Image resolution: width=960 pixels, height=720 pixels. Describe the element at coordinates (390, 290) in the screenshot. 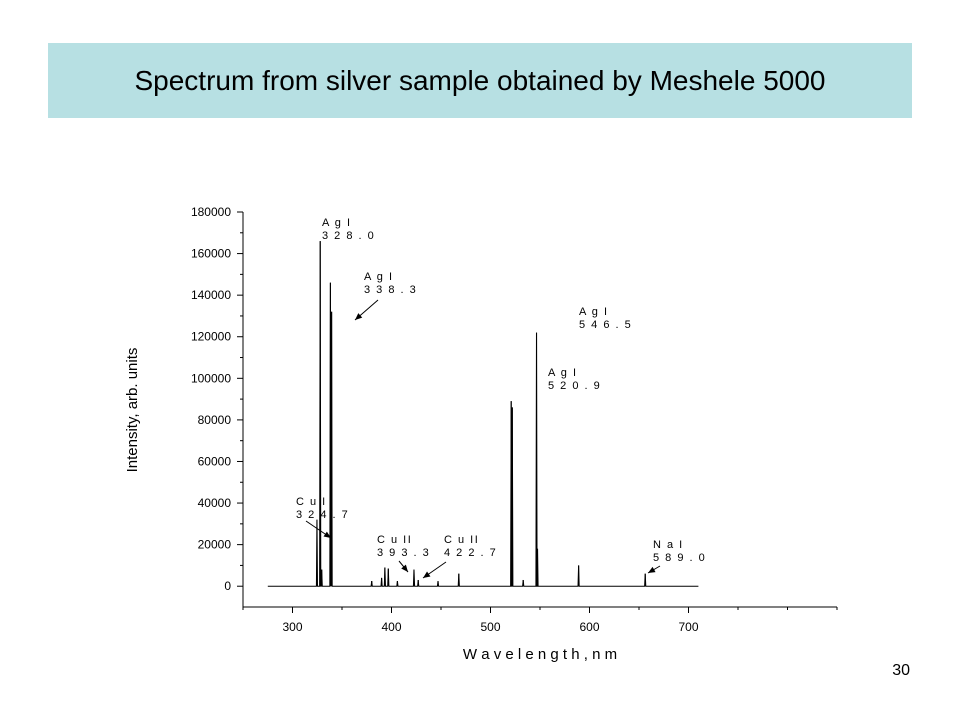

I see `peak-label-wavelength: 3 3 8 . 3` at that location.